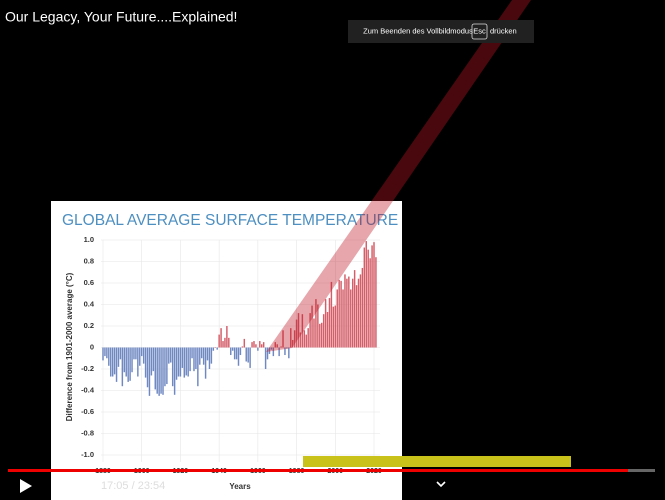  What do you see at coordinates (318, 470) in the screenshot?
I see `progress-played` at bounding box center [318, 470].